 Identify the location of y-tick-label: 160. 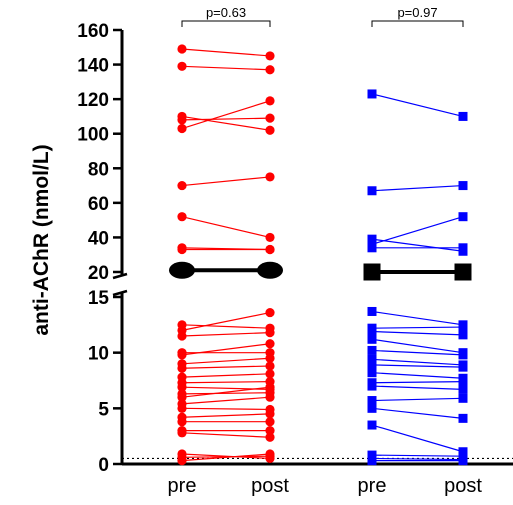
(93, 31).